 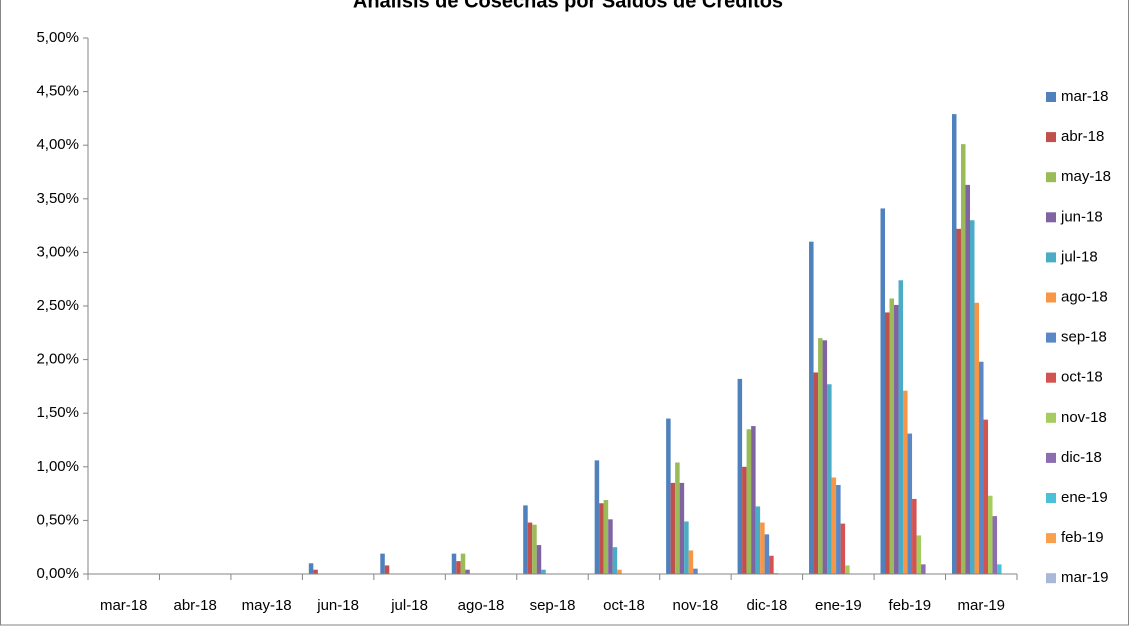 I want to click on y-tick-label: 2,00%, so click(x=57, y=359).